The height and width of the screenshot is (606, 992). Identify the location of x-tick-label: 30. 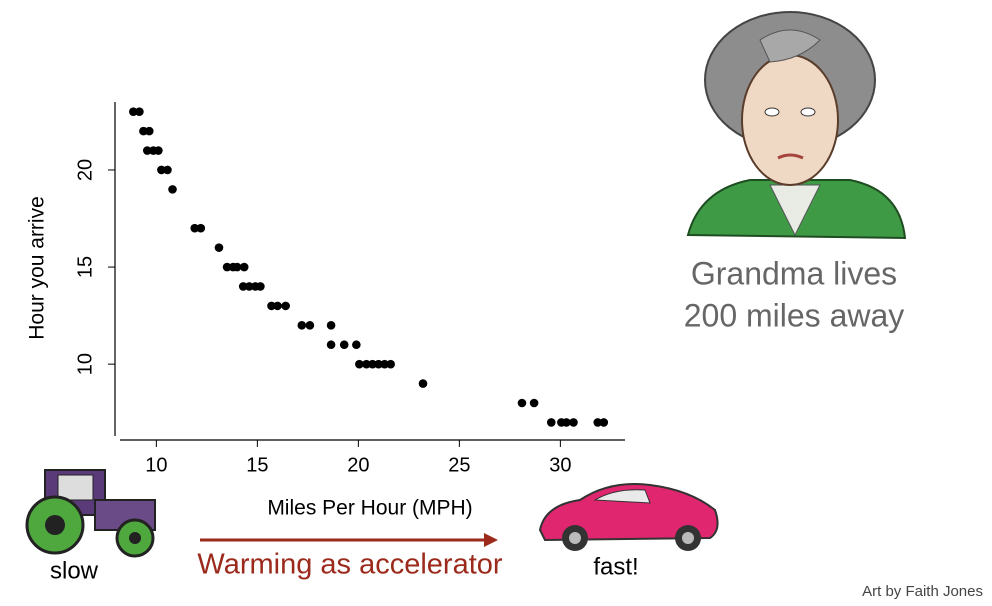
(560, 465).